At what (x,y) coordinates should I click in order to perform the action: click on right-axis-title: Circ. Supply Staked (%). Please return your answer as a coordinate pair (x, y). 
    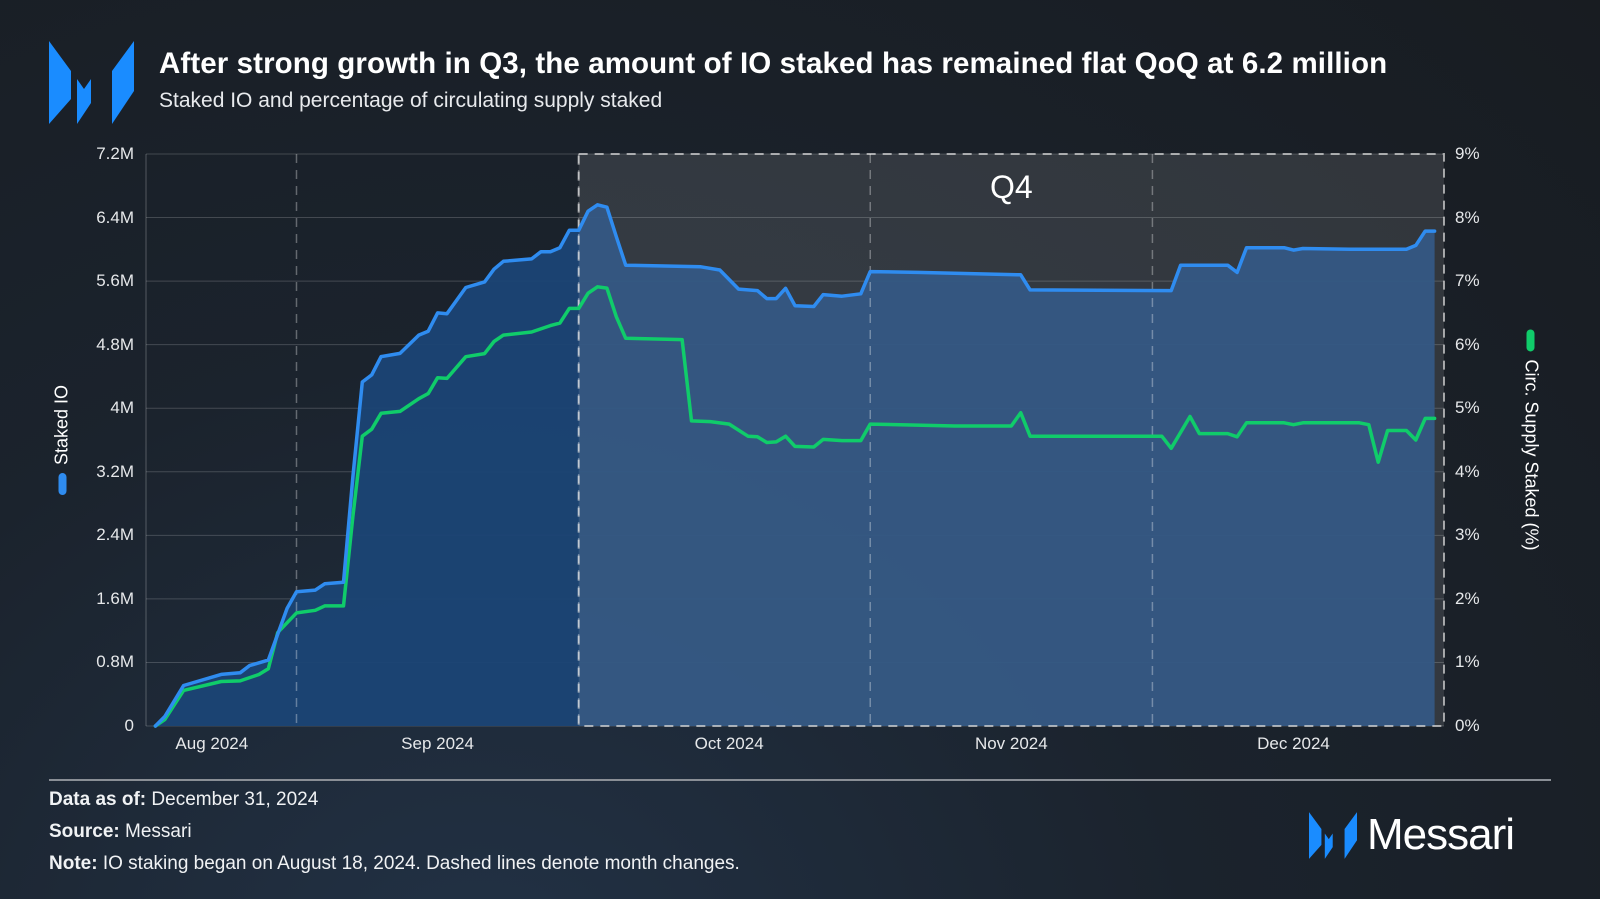
    Looking at the image, I should click on (1531, 440).